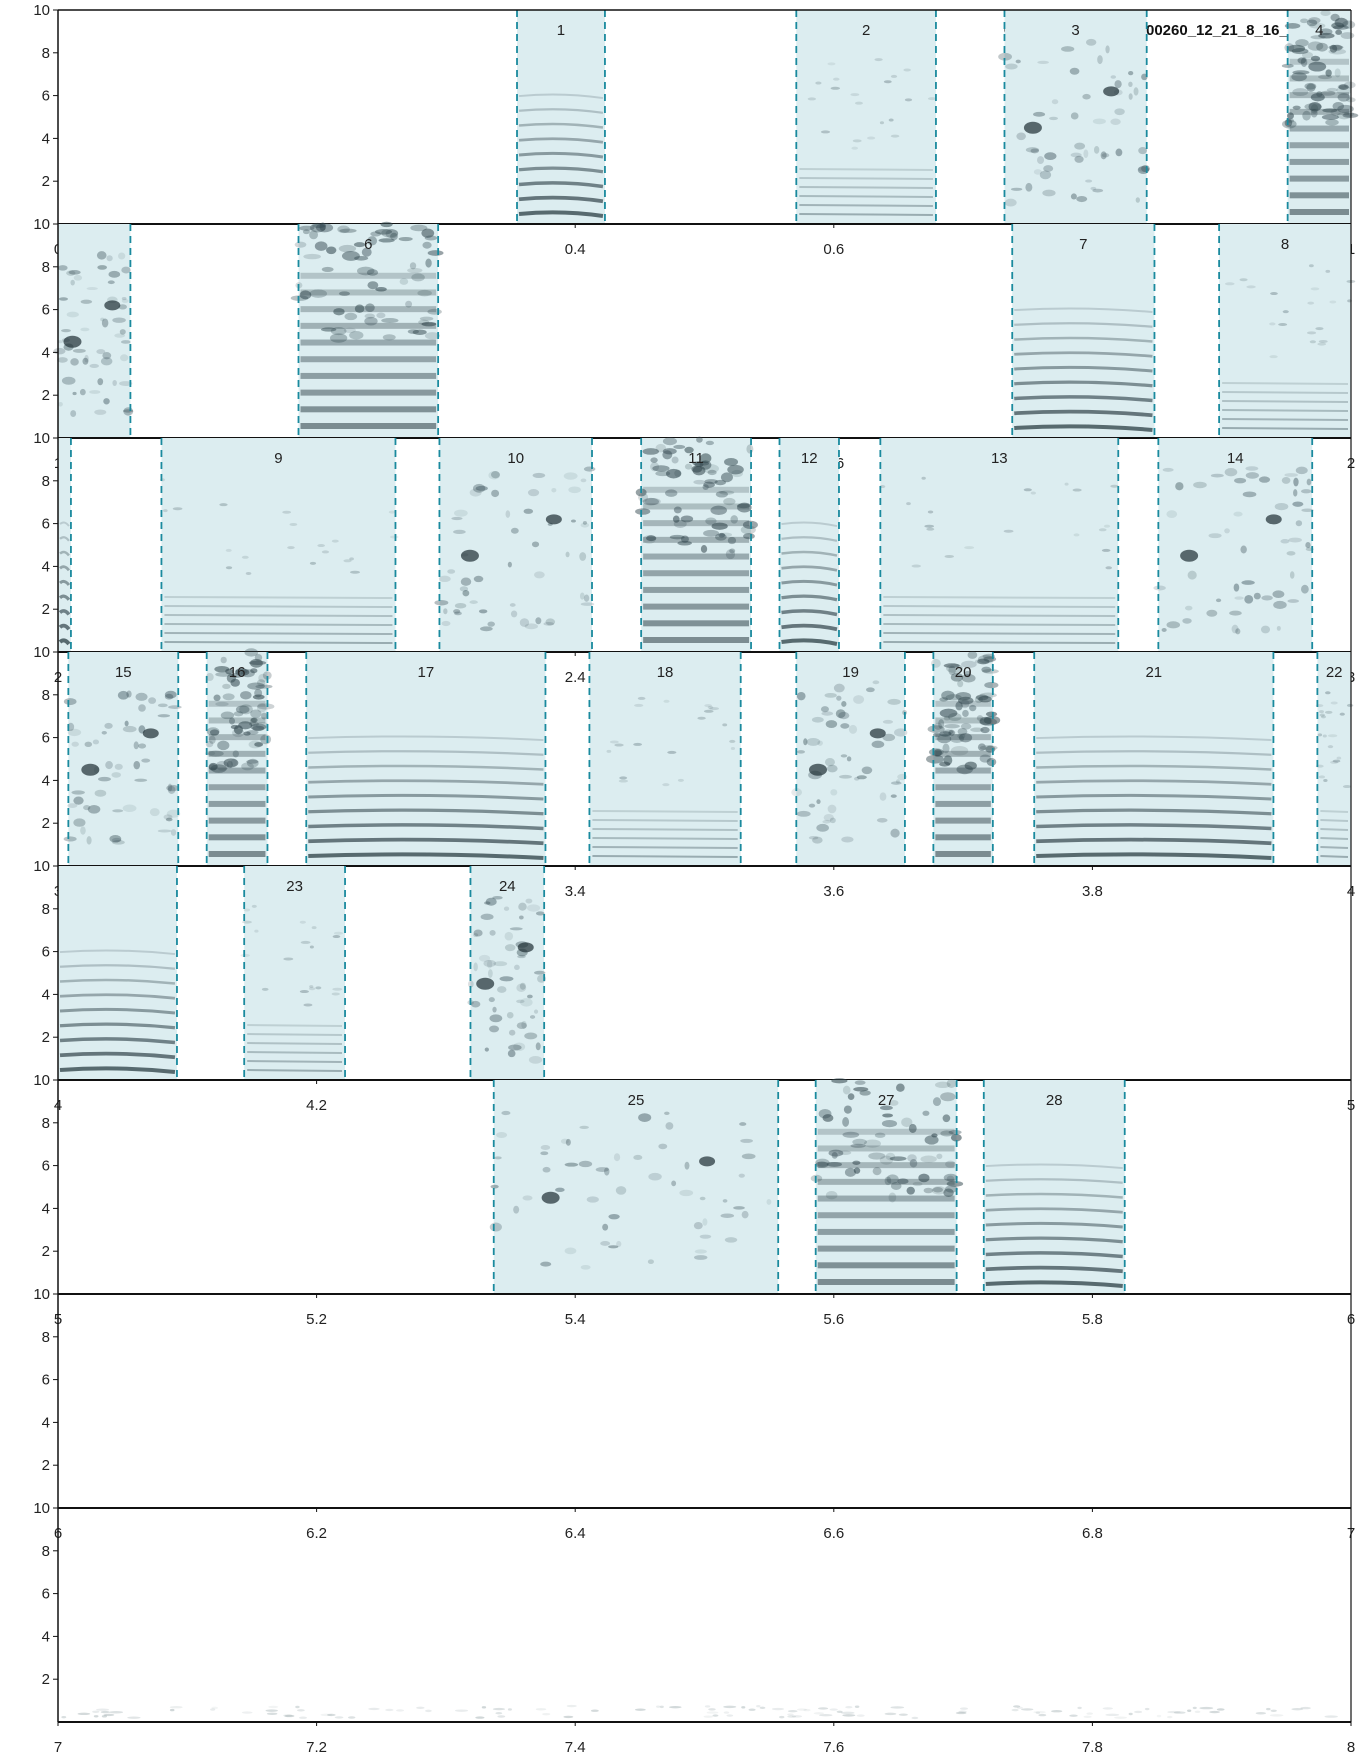 The height and width of the screenshot is (1760, 1360). What do you see at coordinates (58, 1747) in the screenshot?
I see `x-tick-label: 7` at bounding box center [58, 1747].